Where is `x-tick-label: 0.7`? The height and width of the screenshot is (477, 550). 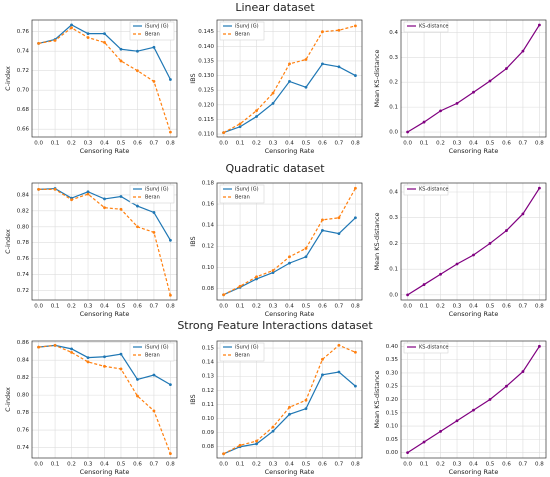
x-tick-label: 0.7 is located at coordinates (154, 307).